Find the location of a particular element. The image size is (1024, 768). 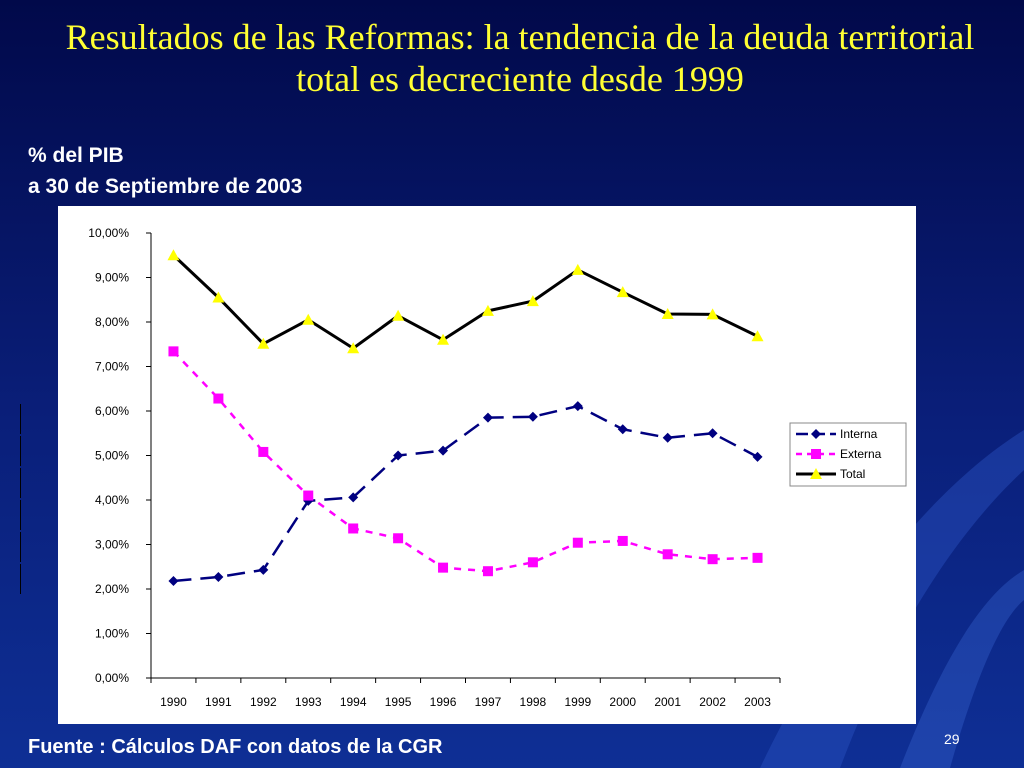

y-tick-label: 6,00% is located at coordinates (112, 411).